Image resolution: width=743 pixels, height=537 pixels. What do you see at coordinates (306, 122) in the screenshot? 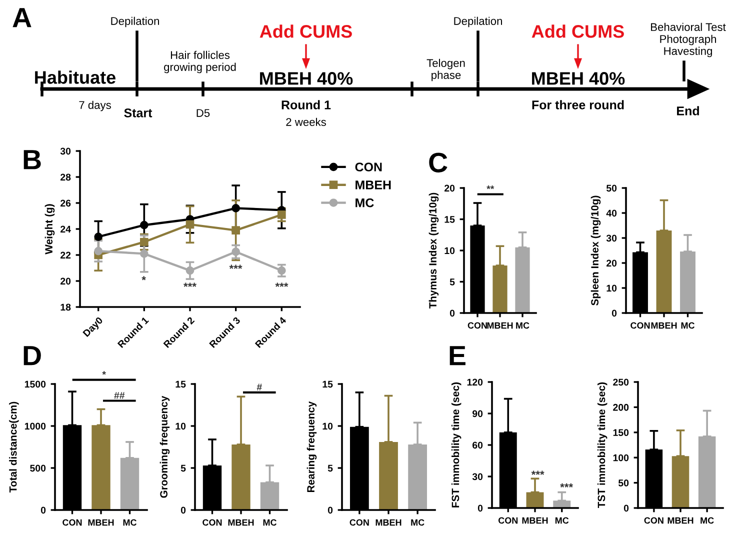
I see `text: 2 weeks` at bounding box center [306, 122].